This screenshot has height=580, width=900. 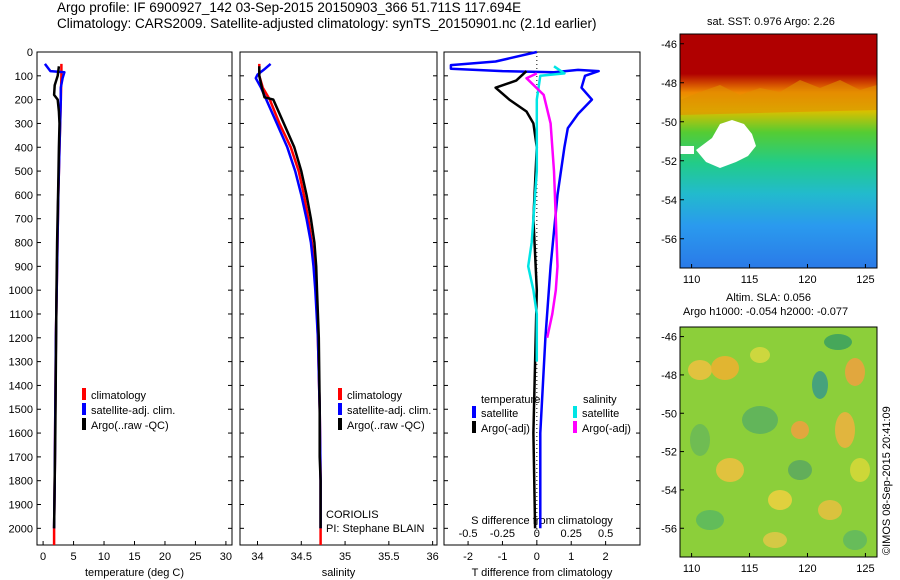 What do you see at coordinates (750, 569) in the screenshot?
I see `sla-xtick-label: 115` at bounding box center [750, 569].